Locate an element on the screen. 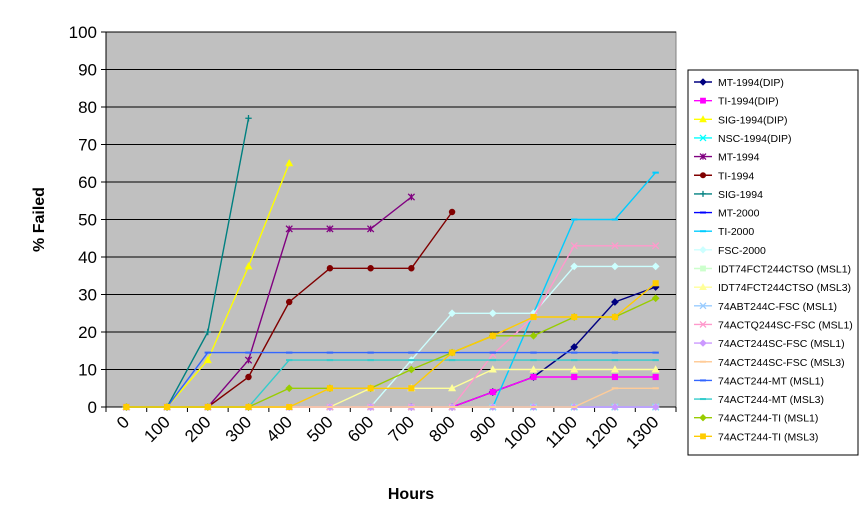 This screenshot has height=519, width=861. y-tick-label: 60 is located at coordinates (87, 182).